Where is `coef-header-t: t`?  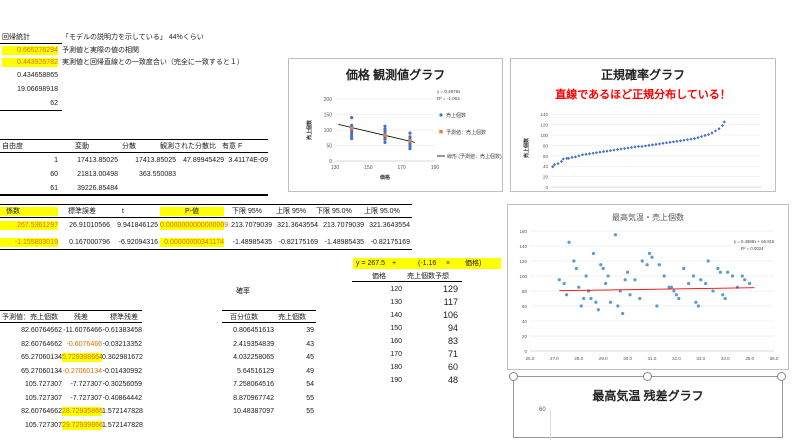 coef-header-t: t is located at coordinates (123, 211).